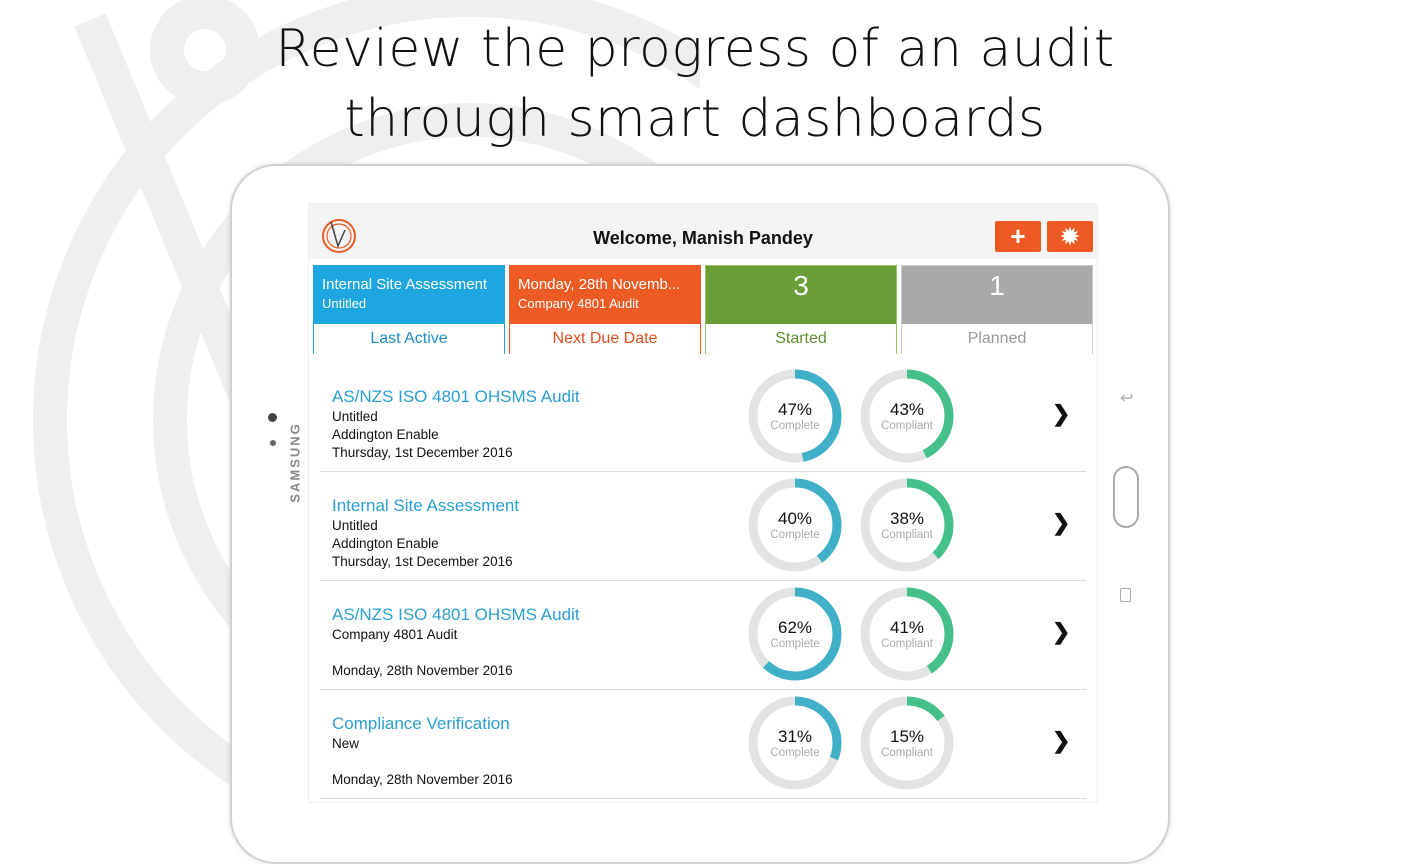 The height and width of the screenshot is (864, 1422). I want to click on tile-planned: 1 Planned, so click(997, 309).